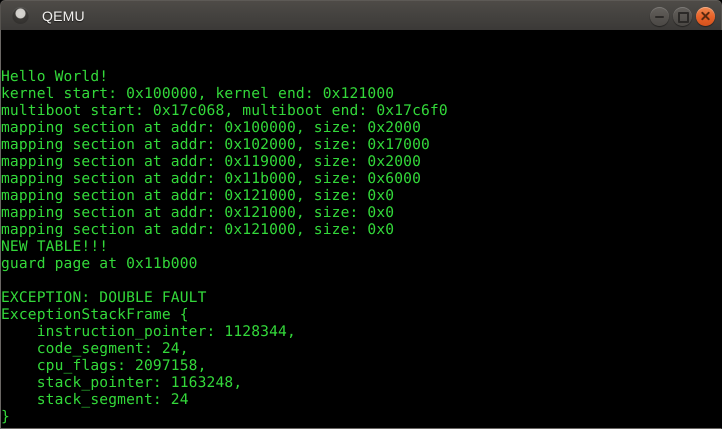 The image size is (722, 429). What do you see at coordinates (361, 15) in the screenshot?
I see `window-titlebar: QEMU` at bounding box center [361, 15].